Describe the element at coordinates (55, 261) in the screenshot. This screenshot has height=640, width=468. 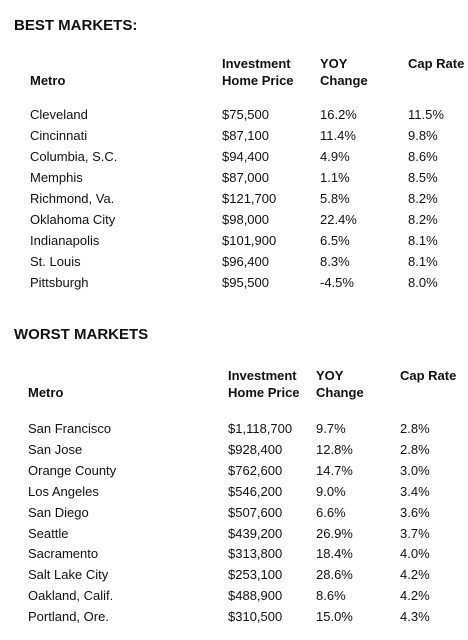
I see `table-cell: St. Louis` at that location.